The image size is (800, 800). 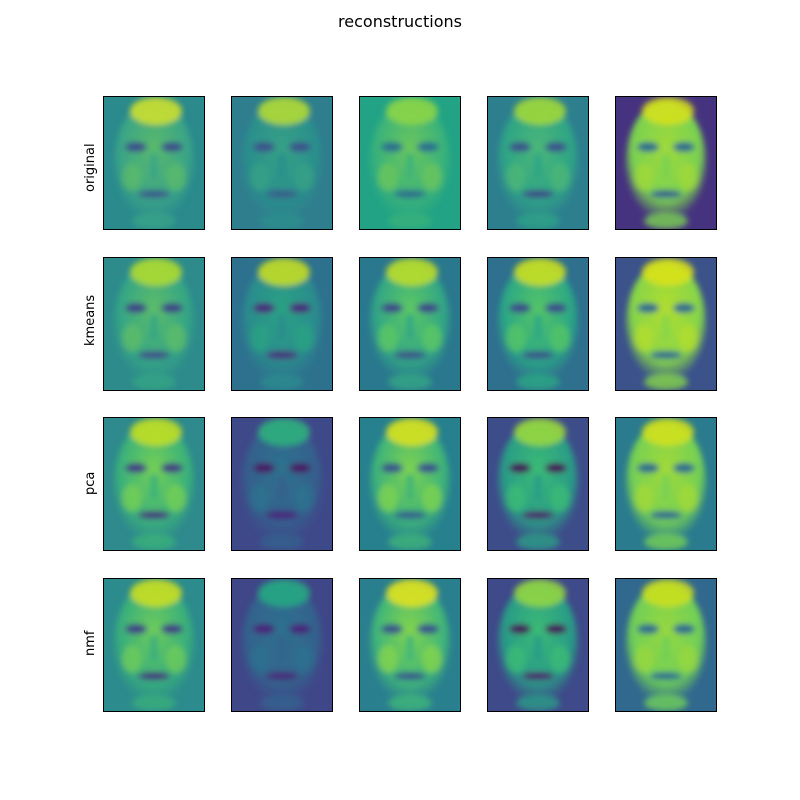 I want to click on row-label-kmeans: kmeans, so click(x=90, y=320).